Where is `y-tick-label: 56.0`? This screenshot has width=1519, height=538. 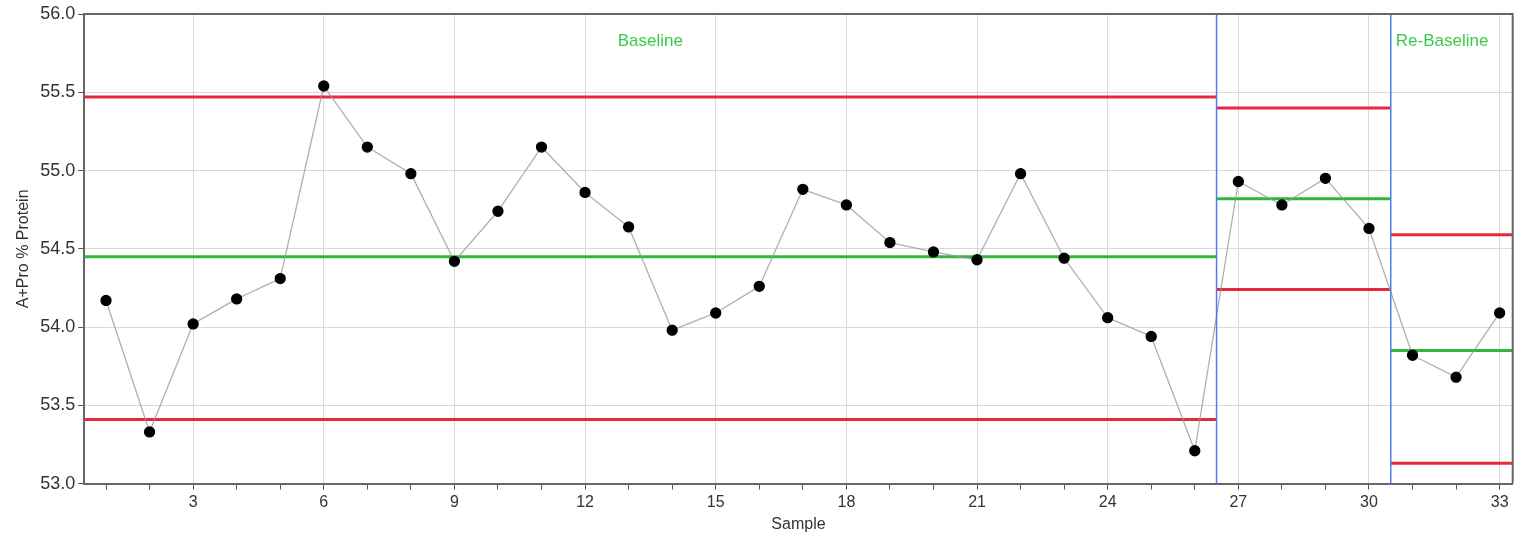
y-tick-label: 56.0 is located at coordinates (58, 12).